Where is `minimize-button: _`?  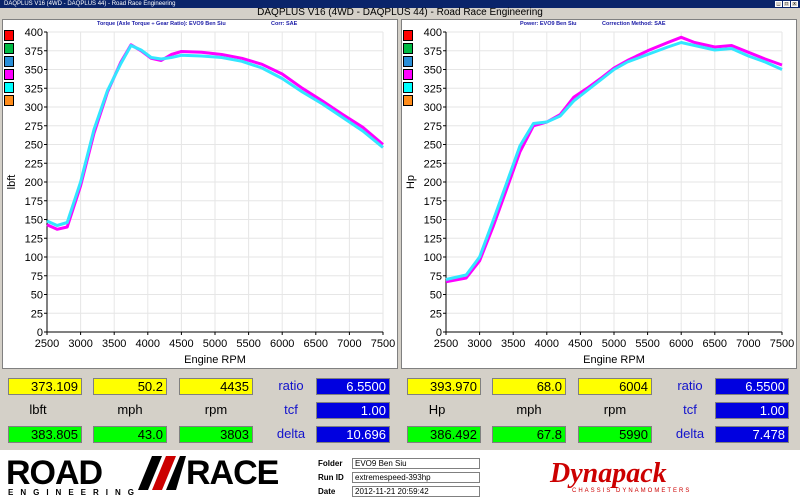 minimize-button: _ is located at coordinates (778, 4).